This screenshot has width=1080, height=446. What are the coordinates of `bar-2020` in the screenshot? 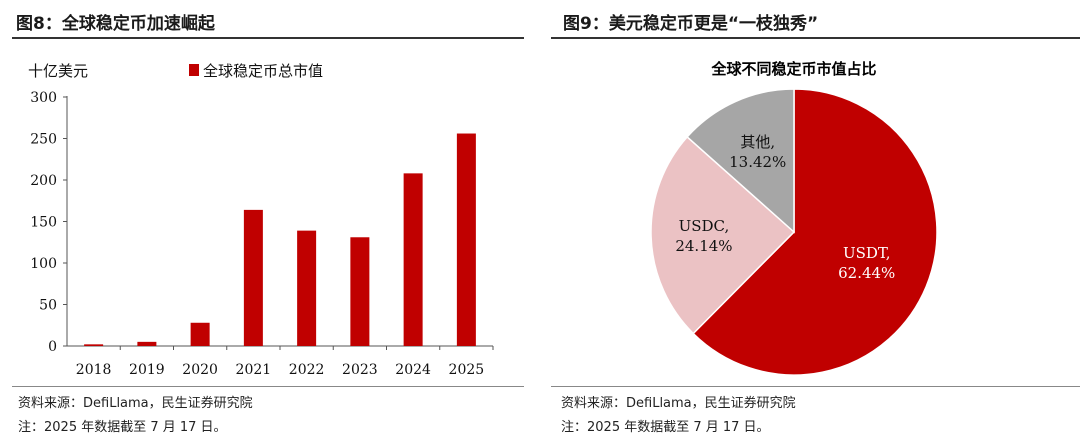 It's located at (200, 334).